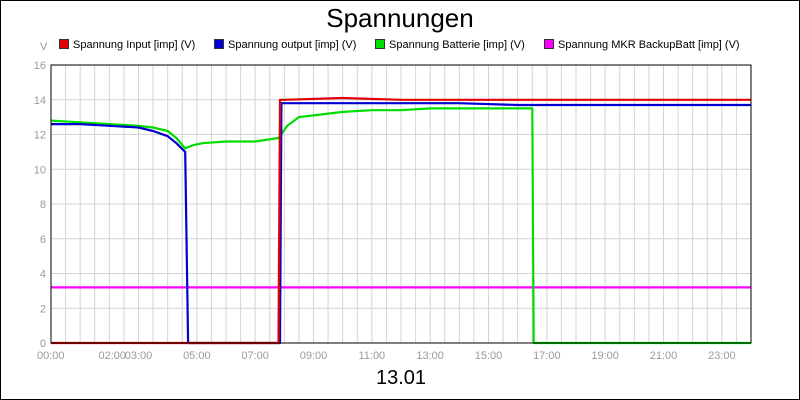 This screenshot has width=800, height=400. Describe the element at coordinates (40, 101) in the screenshot. I see `y-tick-label: 14` at that location.